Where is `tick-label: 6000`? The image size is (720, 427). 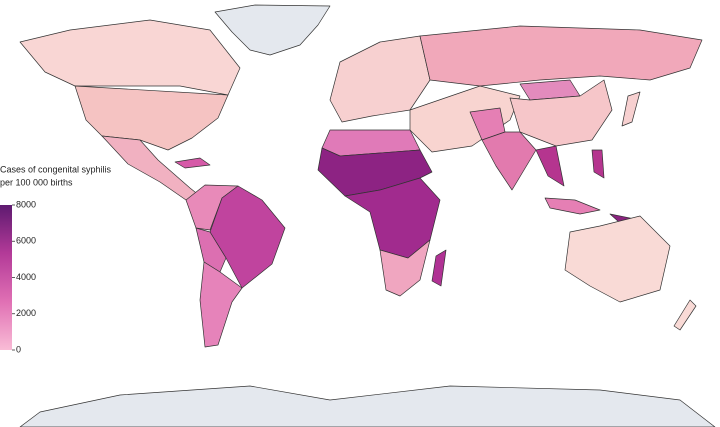 tick-label: 6000 is located at coordinates (26, 241).